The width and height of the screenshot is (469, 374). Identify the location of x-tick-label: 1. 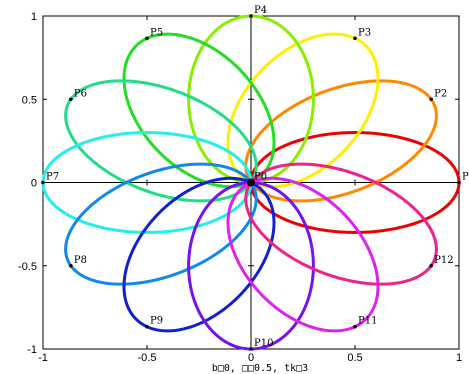
(459, 358).